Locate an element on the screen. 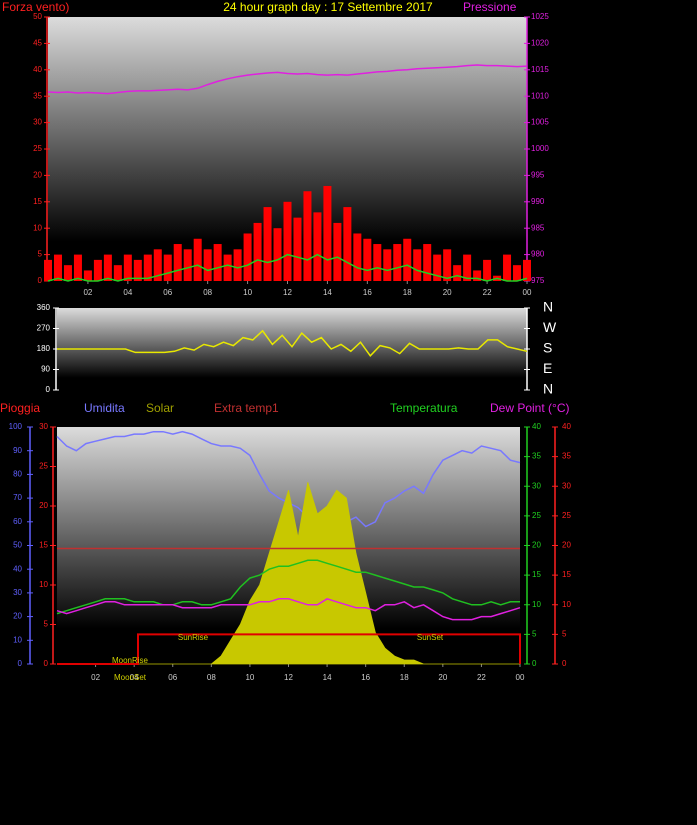 The height and width of the screenshot is (825, 697). x-tick-label: 00 is located at coordinates (527, 292).